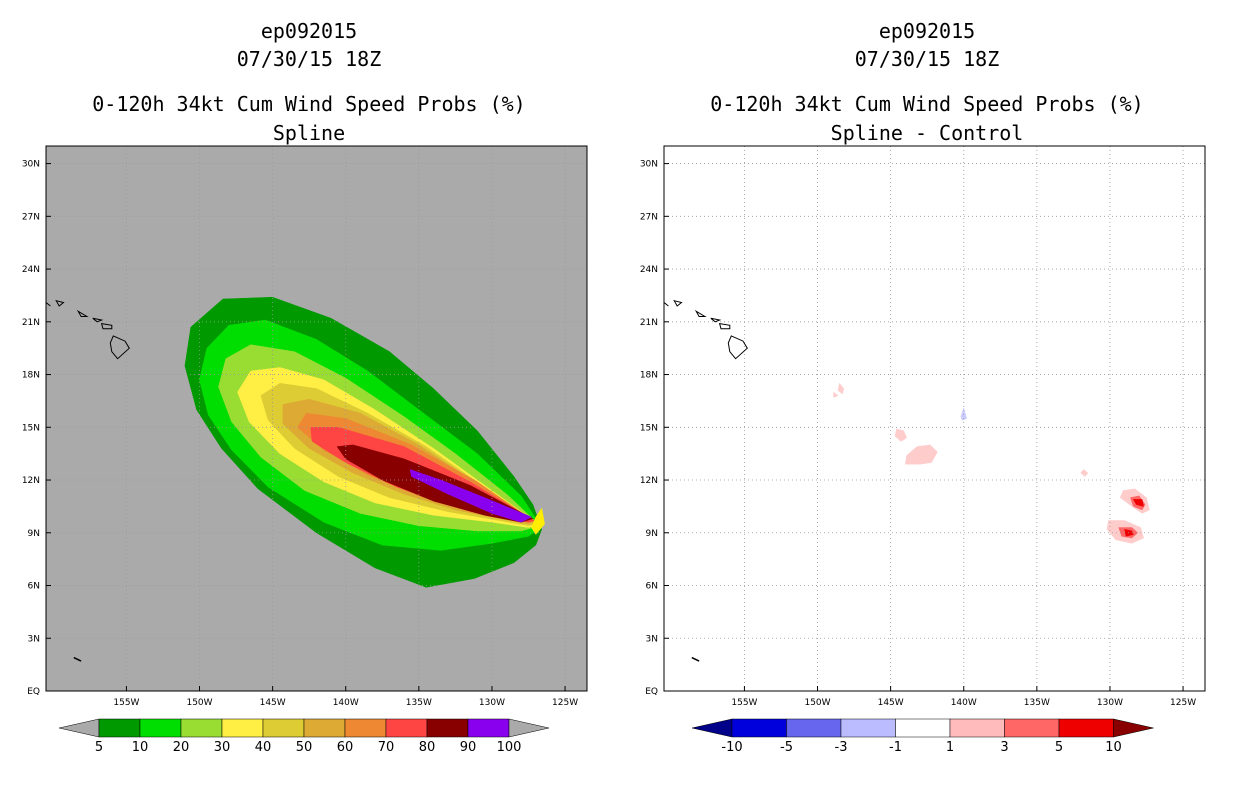  What do you see at coordinates (895, 747) in the screenshot?
I see `colorbar-label: -1` at bounding box center [895, 747].